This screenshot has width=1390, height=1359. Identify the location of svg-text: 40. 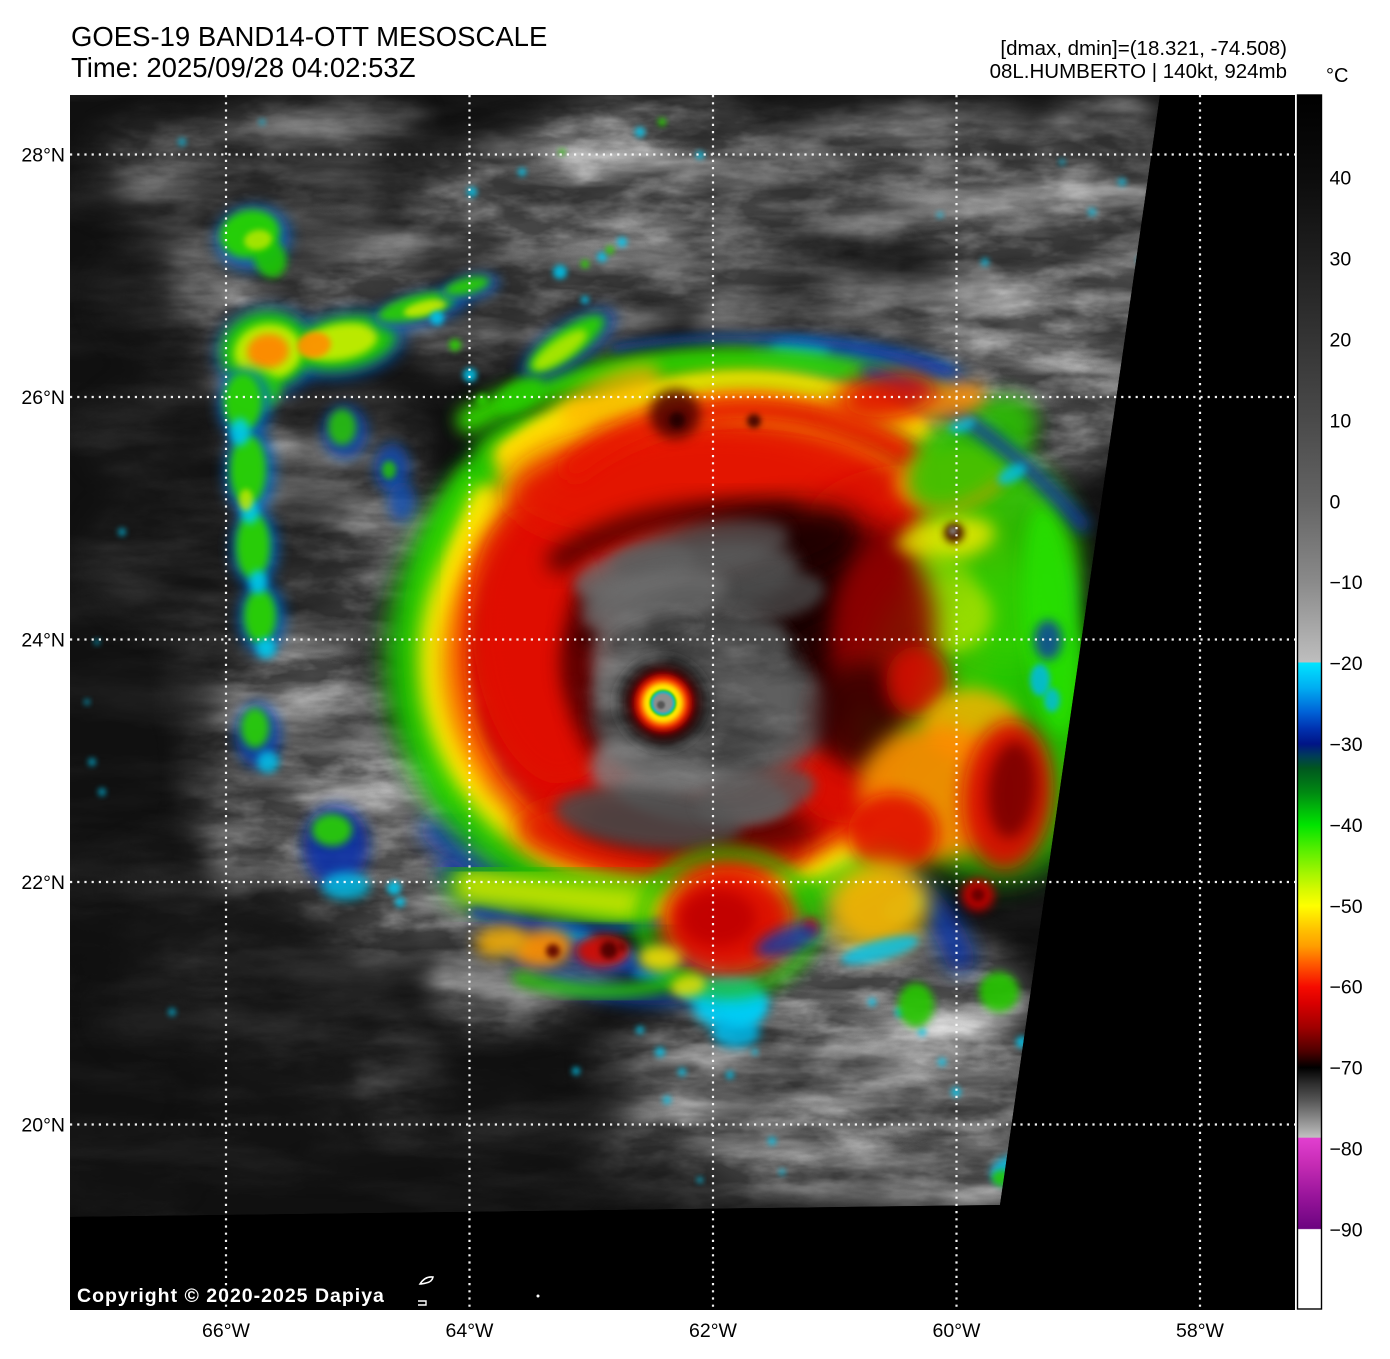
(1341, 179).